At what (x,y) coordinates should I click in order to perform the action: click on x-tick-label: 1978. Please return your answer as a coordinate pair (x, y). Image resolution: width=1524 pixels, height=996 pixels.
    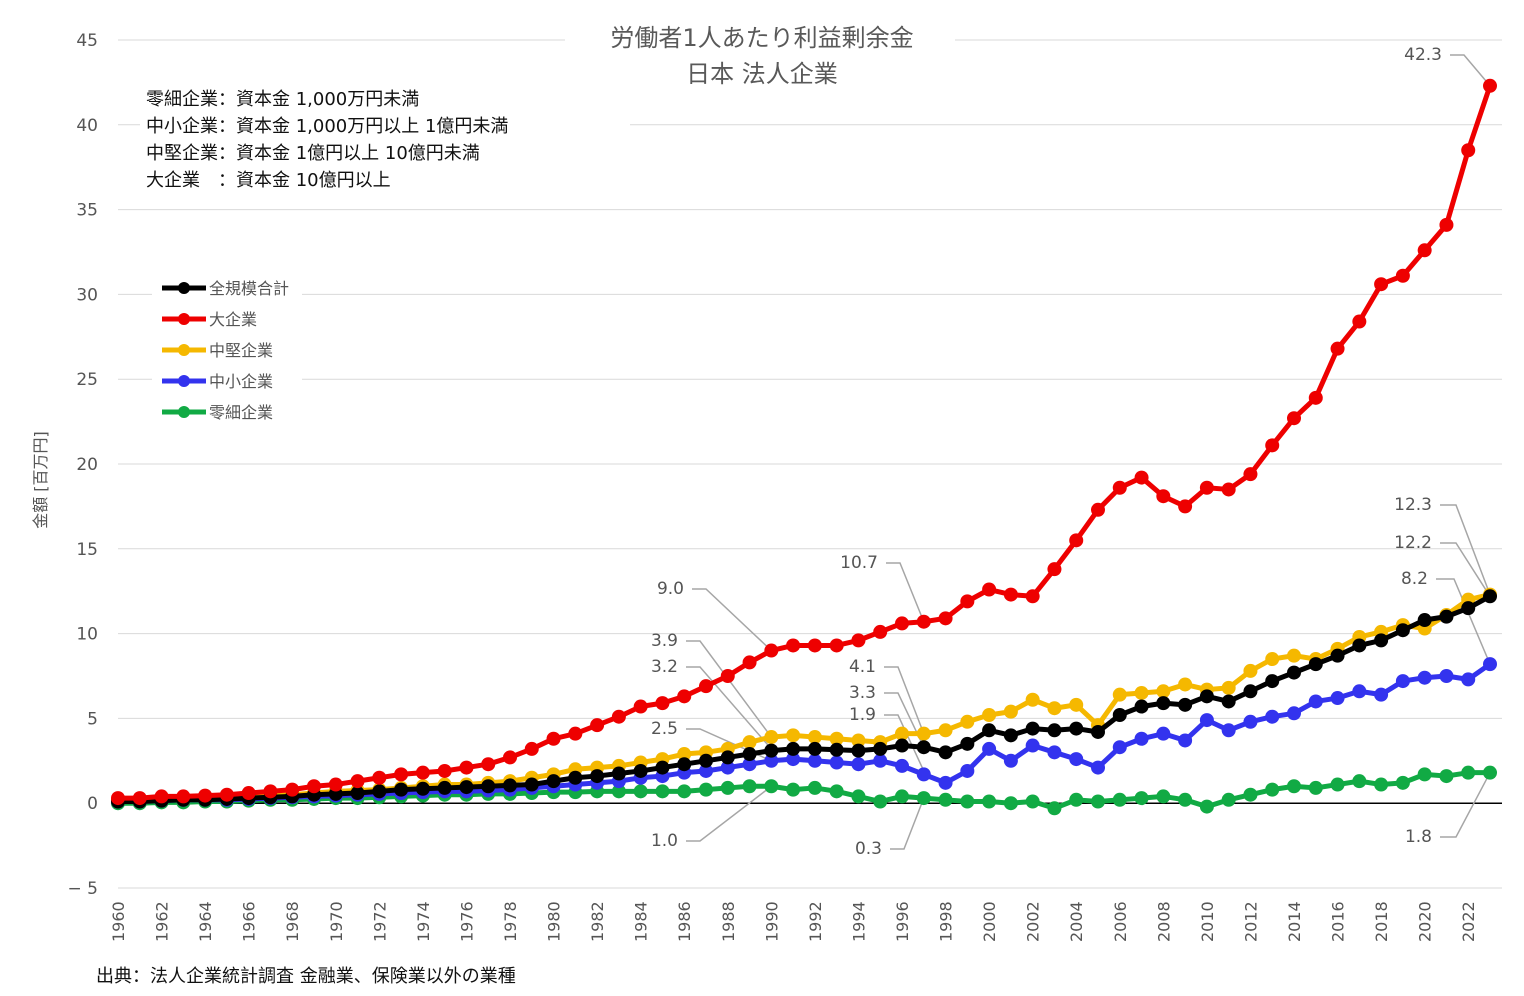
    Looking at the image, I should click on (510, 921).